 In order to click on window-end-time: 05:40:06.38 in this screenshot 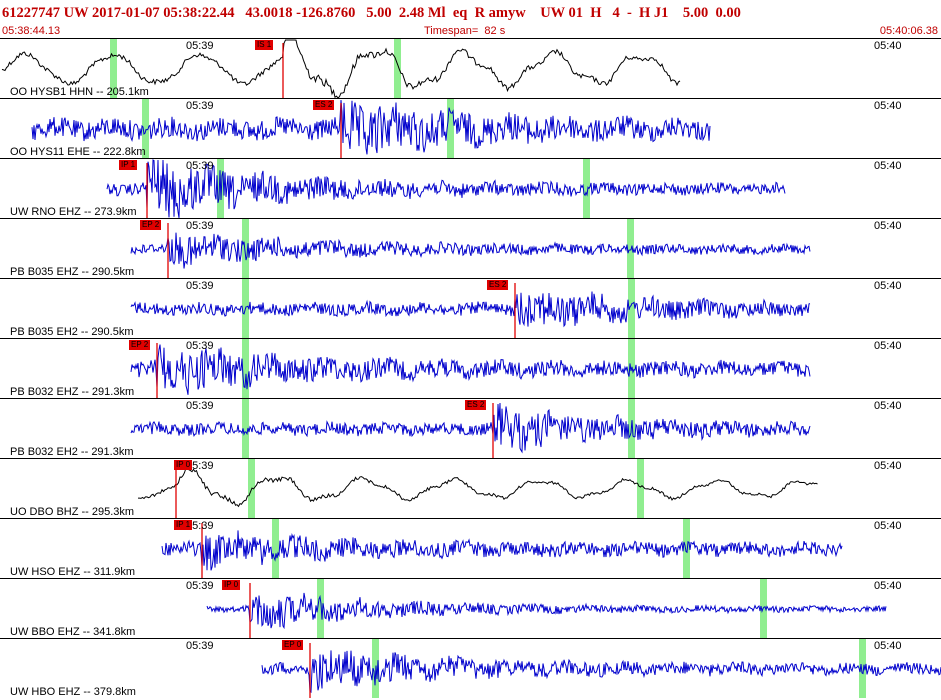, I will do `click(908, 31)`.